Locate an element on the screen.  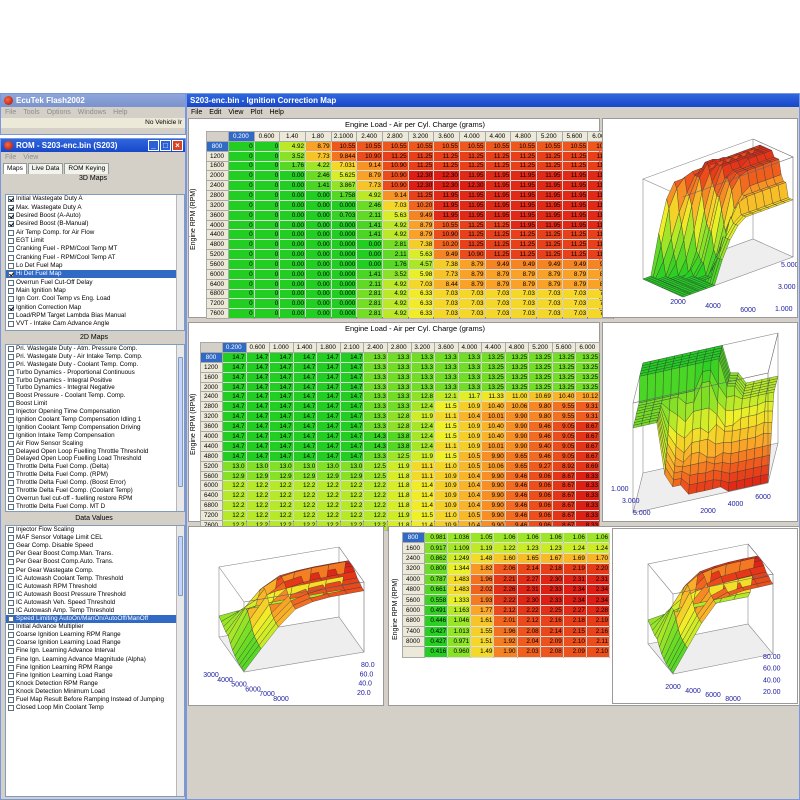
table-cell: 1.61 is located at coordinates (482, 621).